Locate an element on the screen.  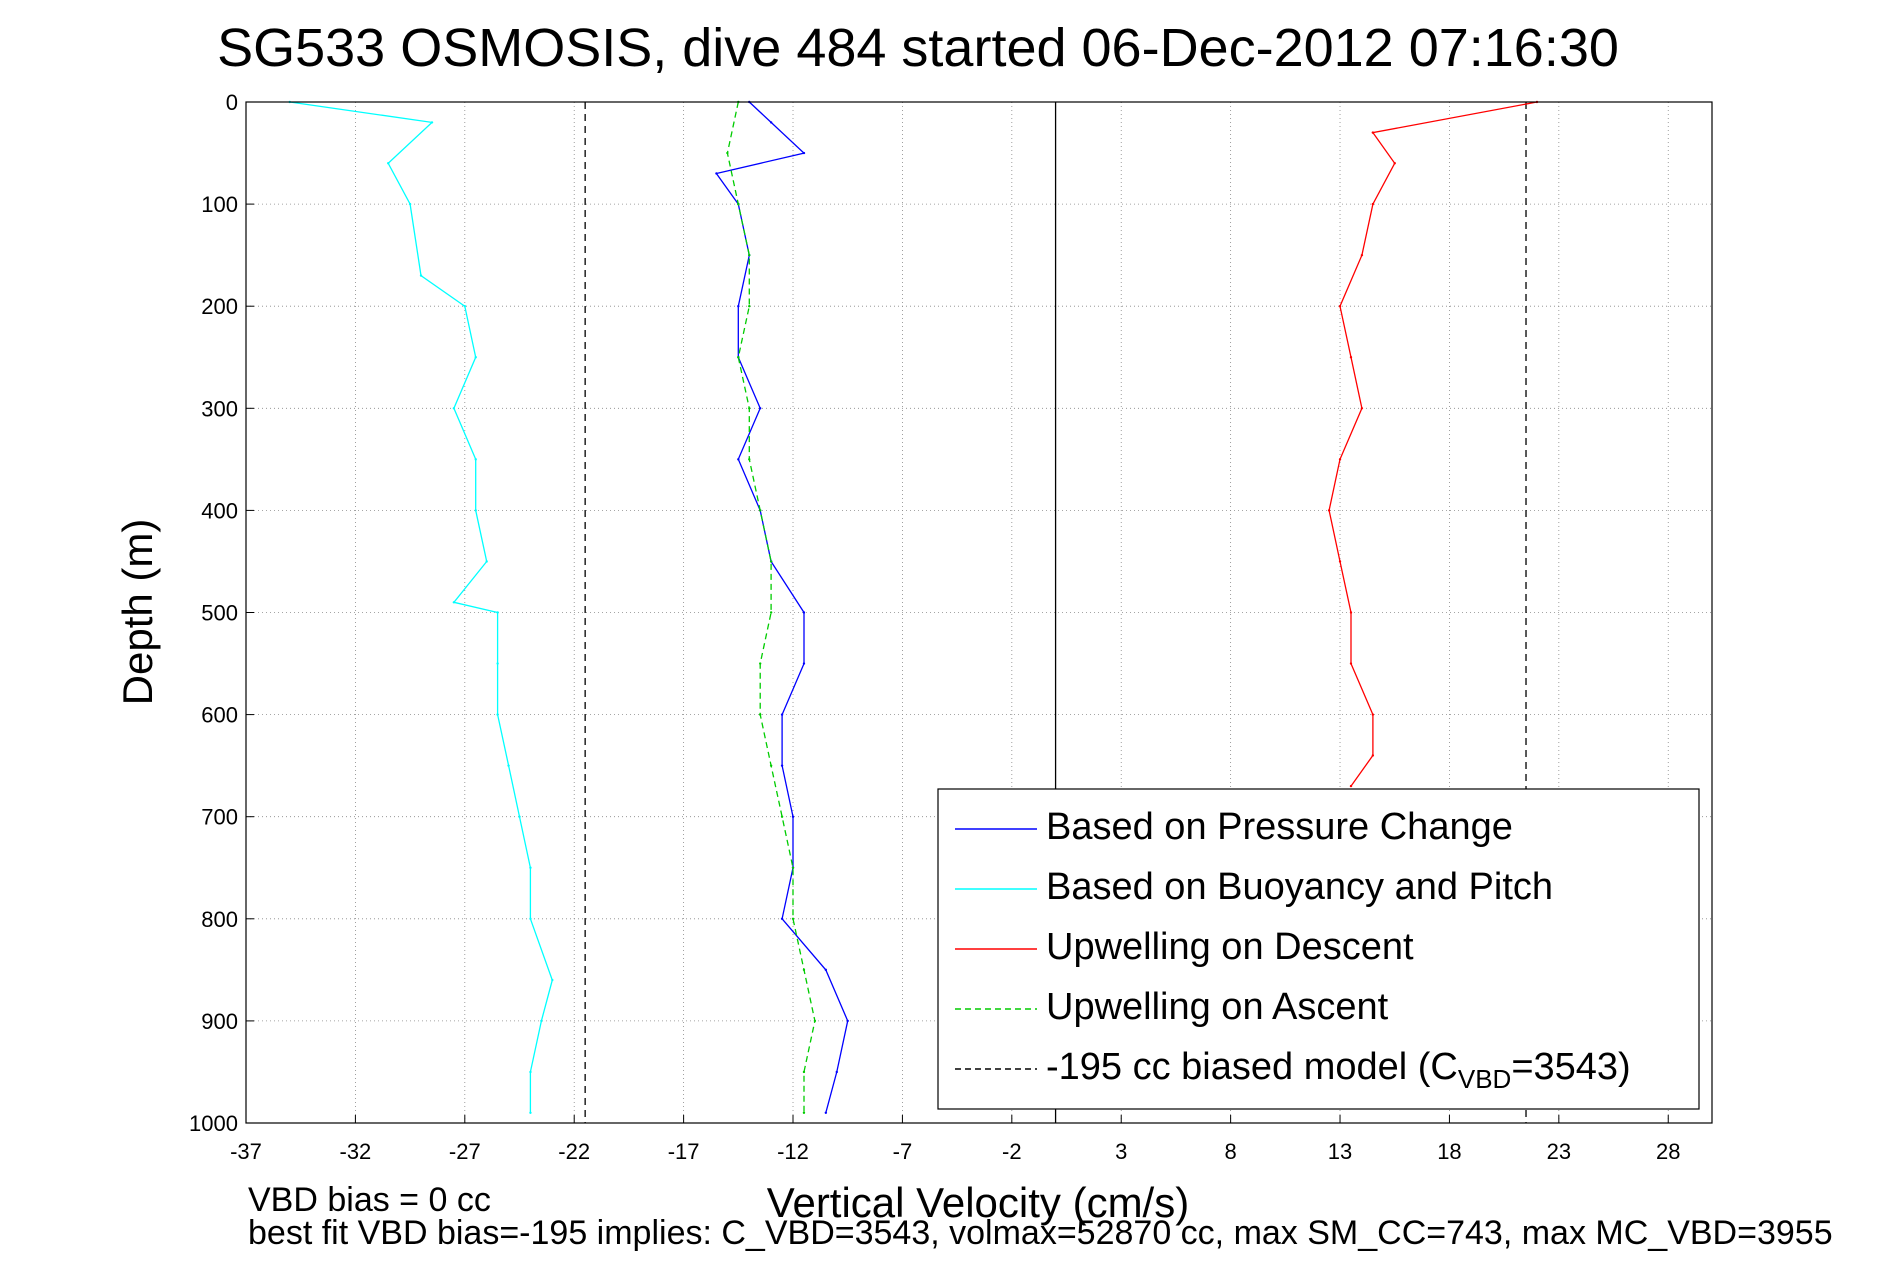
x-tick-label: 23 is located at coordinates (1559, 1151).